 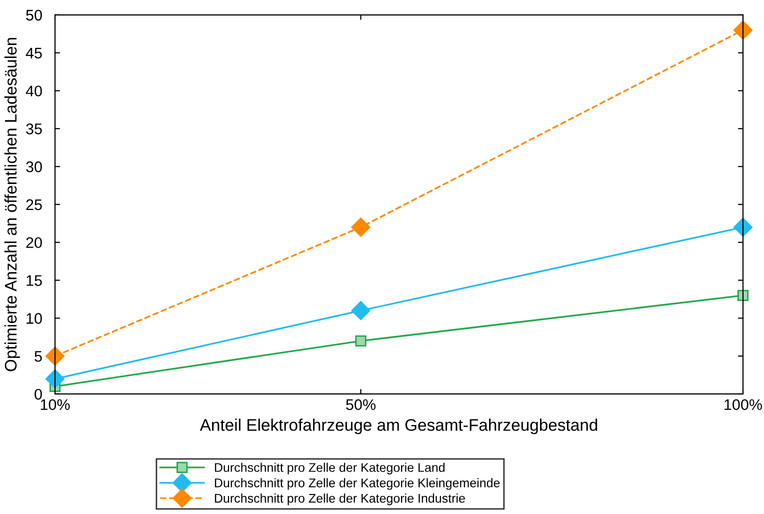 I want to click on y-tick-label: 10, so click(x=34, y=318).